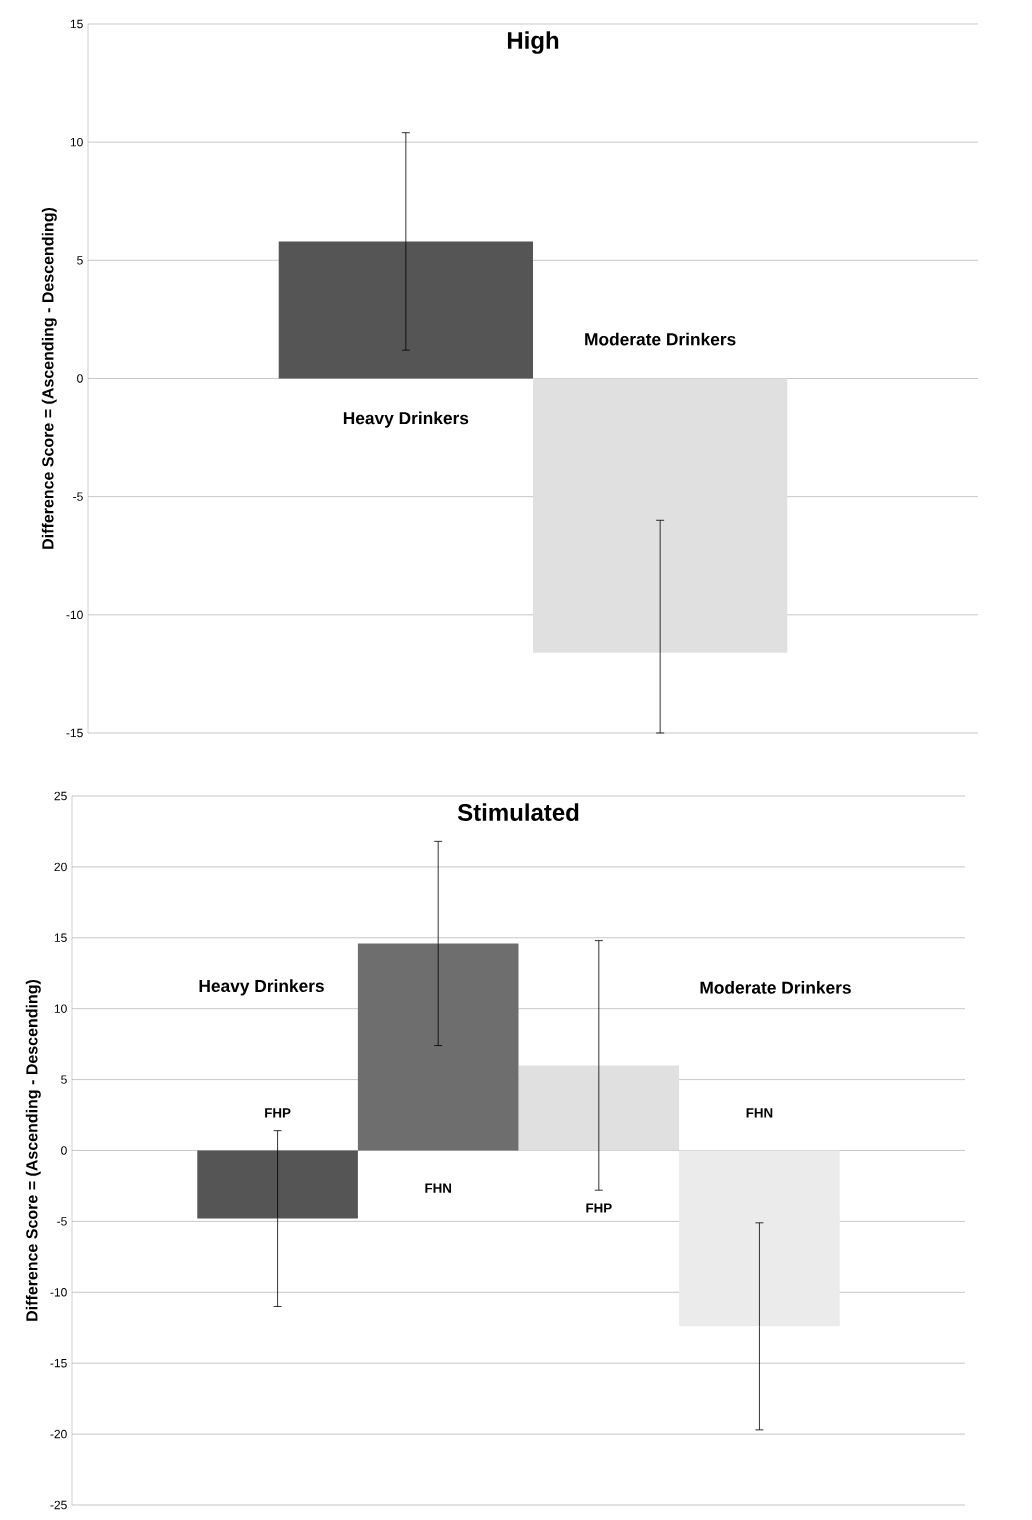  I want to click on y-tick-label: 25, so click(60, 796).